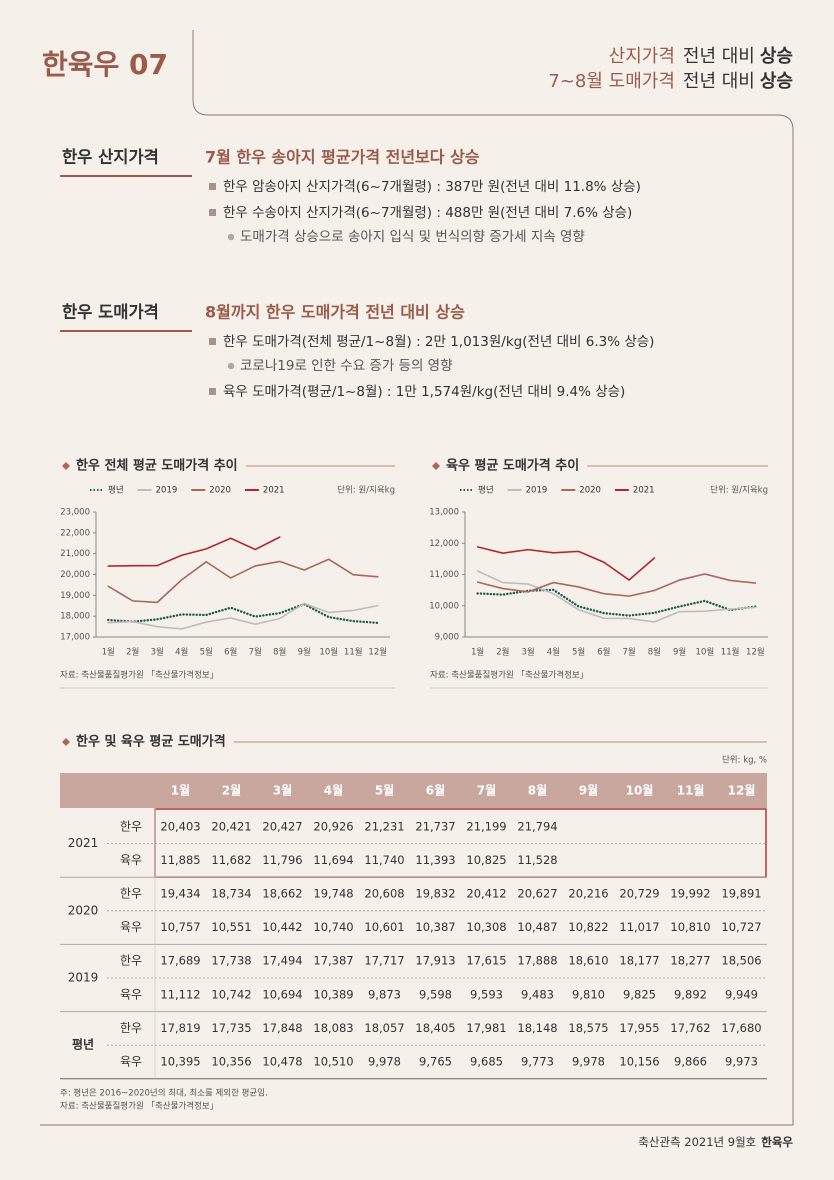 The image size is (834, 1180). I want to click on block-title: 한우 전체 평균 도매가격 추이, so click(157, 466).